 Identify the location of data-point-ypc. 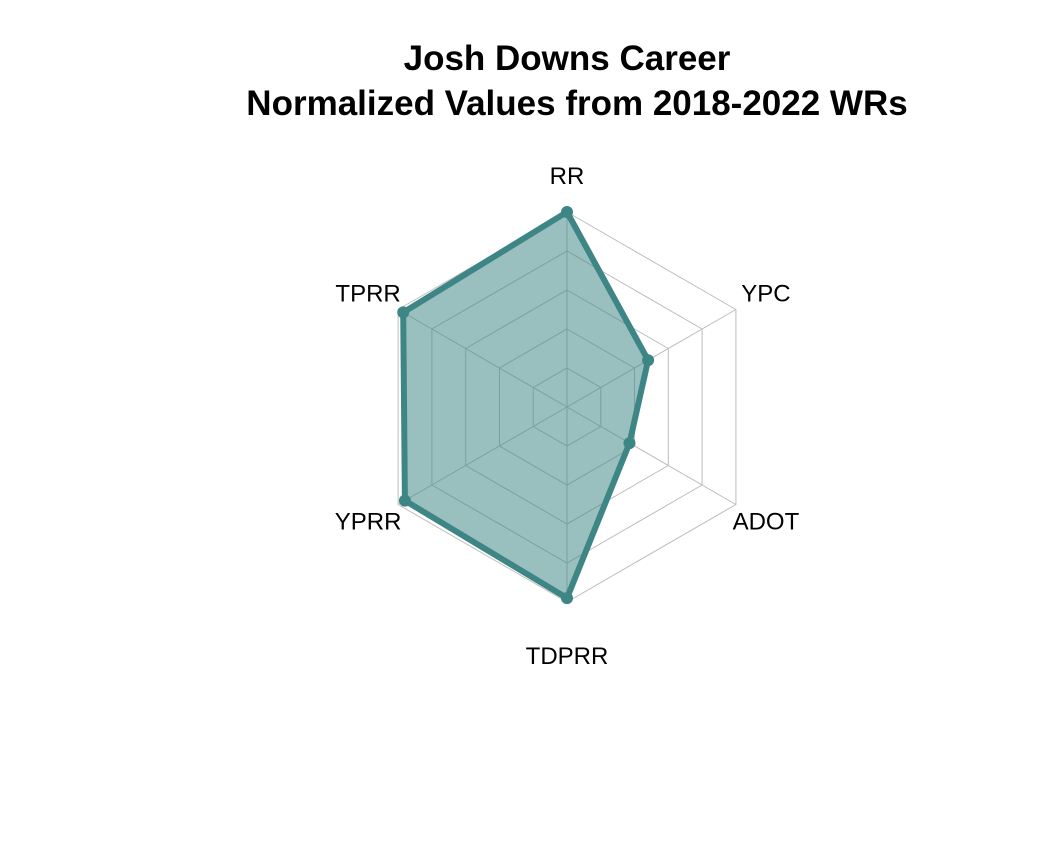
(648, 360).